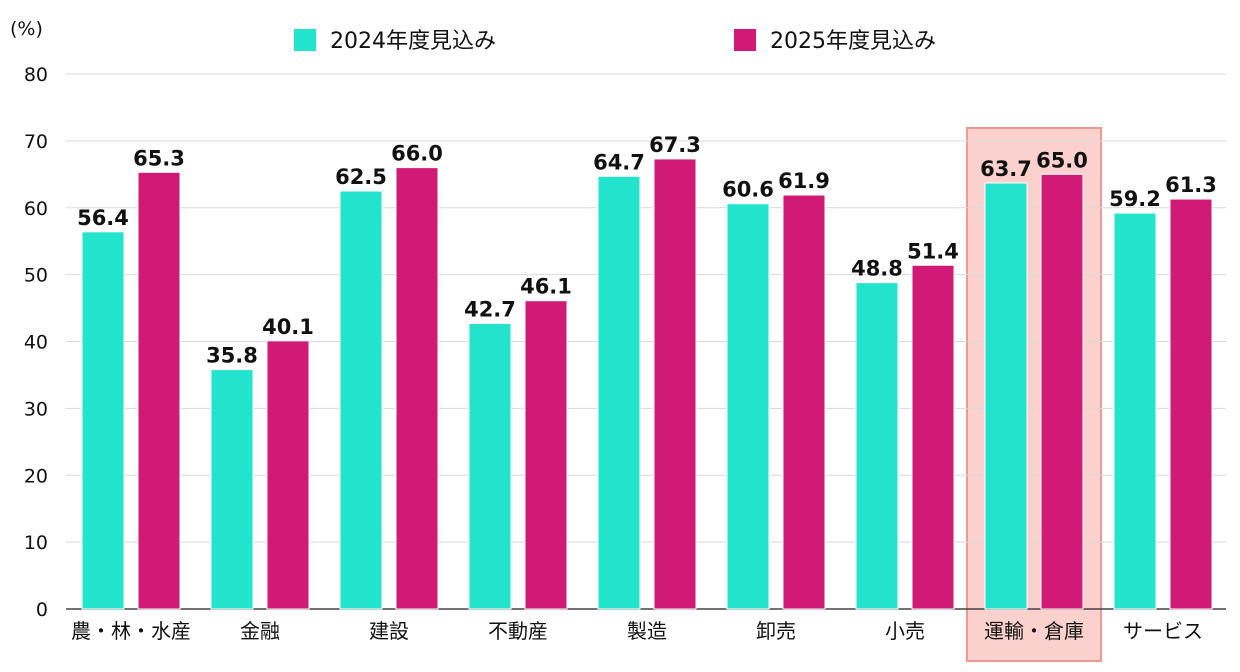  What do you see at coordinates (1135, 199) in the screenshot?
I see `value-label: 59.2` at bounding box center [1135, 199].